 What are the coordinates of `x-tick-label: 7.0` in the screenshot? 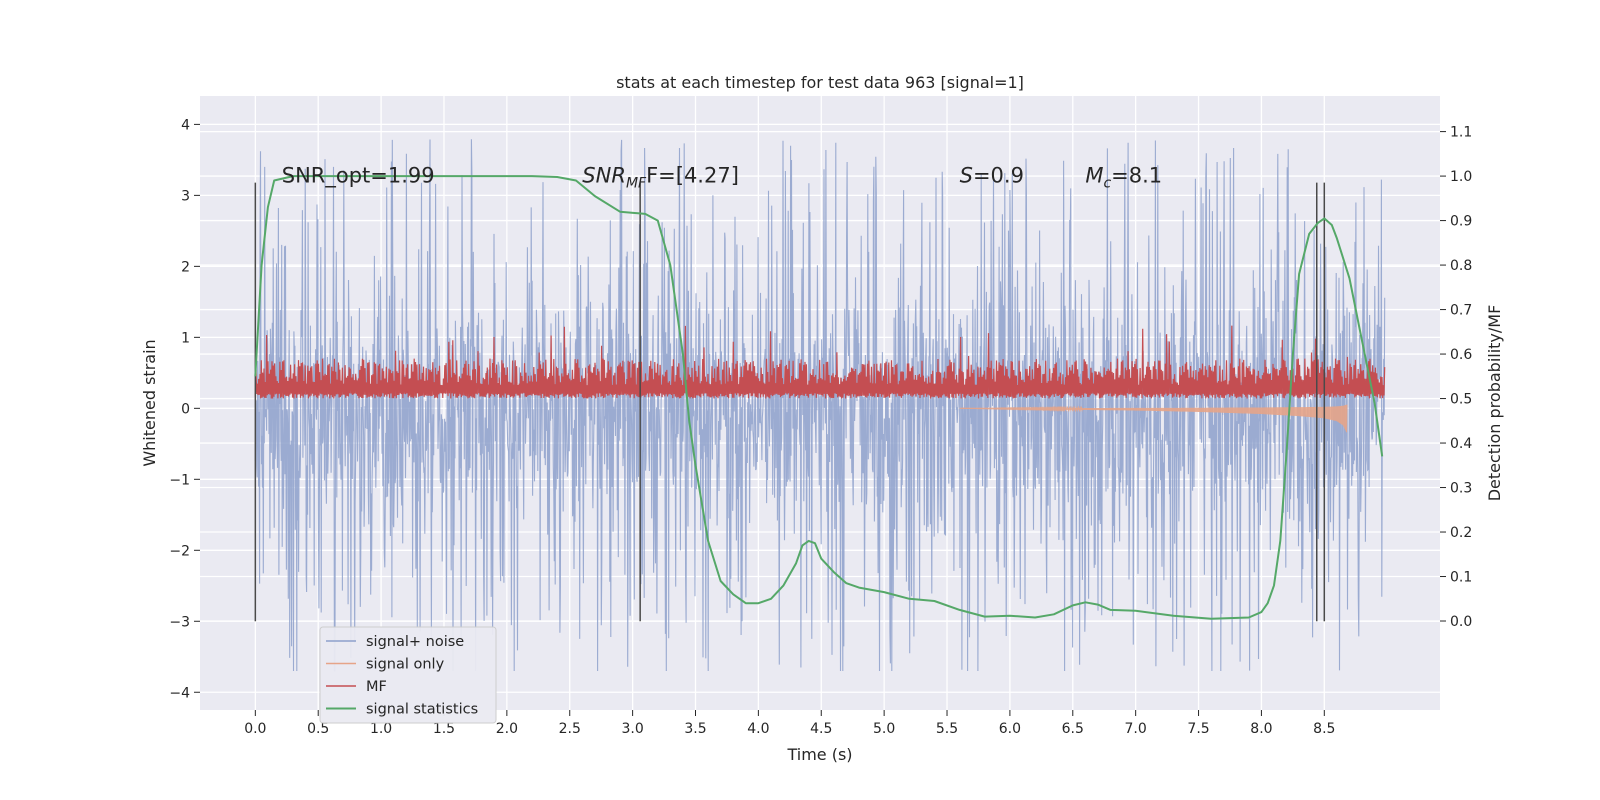 It's located at (1136, 729).